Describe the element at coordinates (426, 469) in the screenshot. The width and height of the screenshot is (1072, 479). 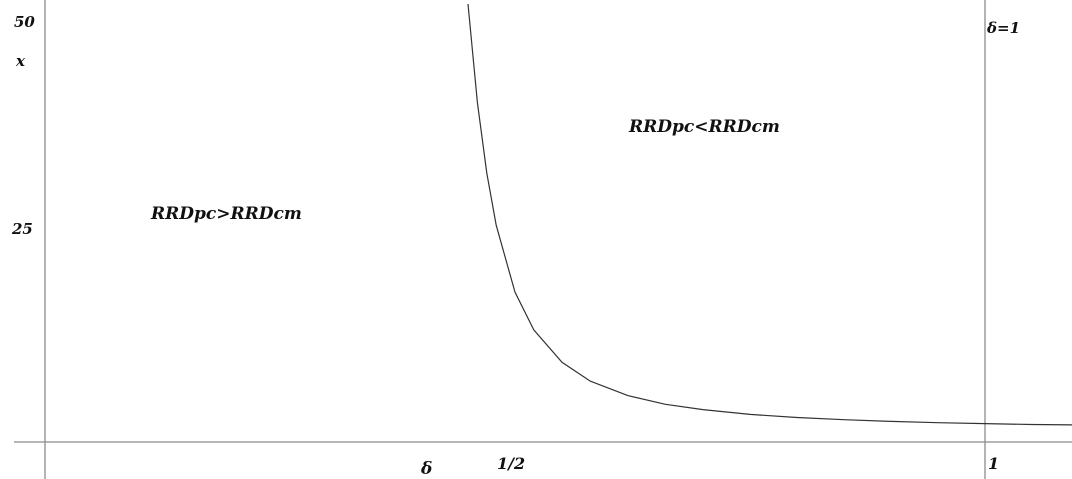
I see `x-axis-label: δ` at that location.